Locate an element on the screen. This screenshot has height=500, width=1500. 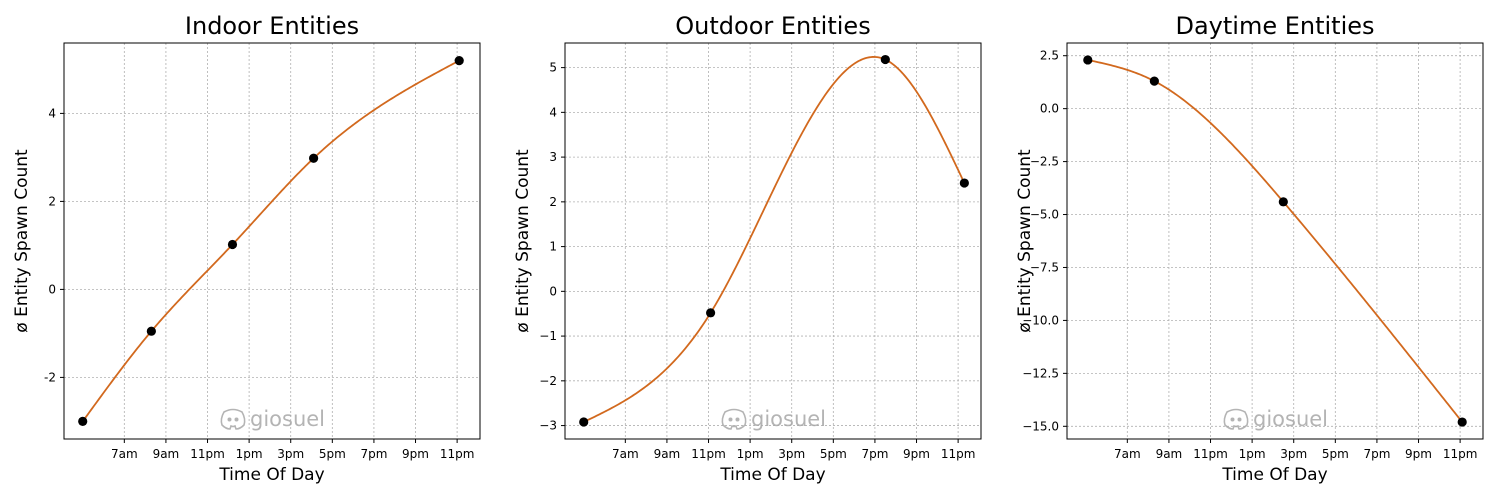
y-tick-label: −7.5 is located at coordinates (1044, 267).